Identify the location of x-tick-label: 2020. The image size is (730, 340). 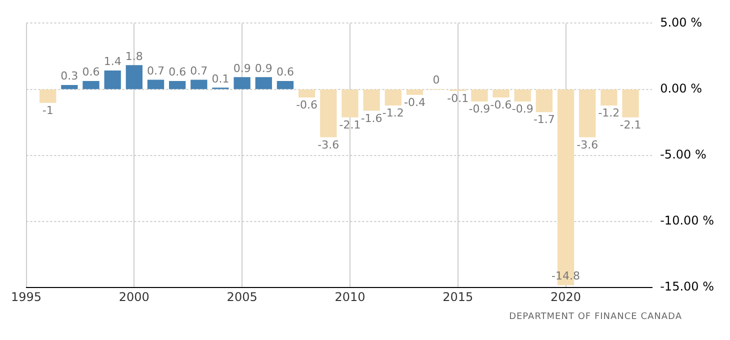
(566, 297).